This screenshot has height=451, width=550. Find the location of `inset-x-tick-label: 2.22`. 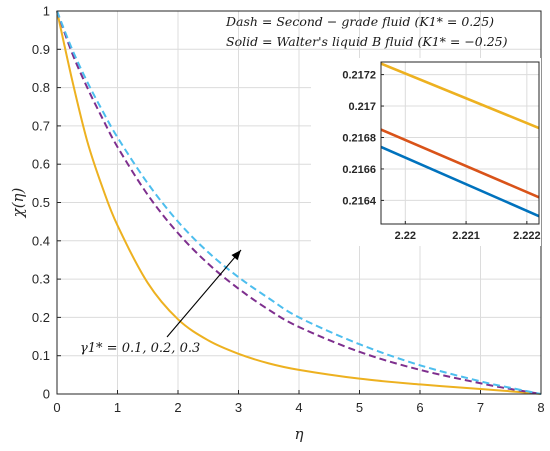

inset-x-tick-label: 2.22 is located at coordinates (405, 236).